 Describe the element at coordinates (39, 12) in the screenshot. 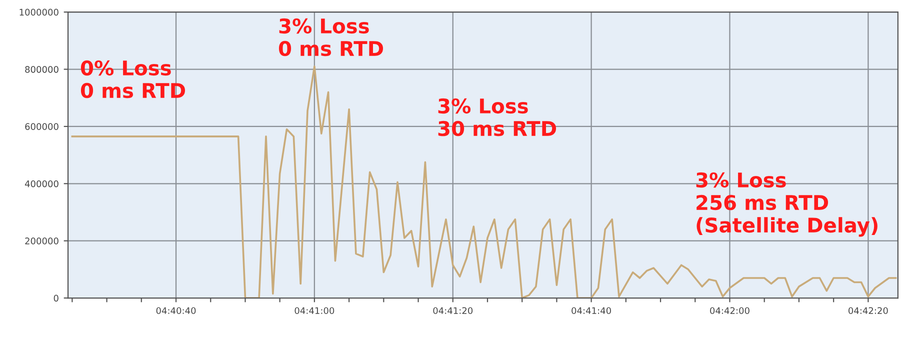

I see `y-tick-label: 1000000` at that location.